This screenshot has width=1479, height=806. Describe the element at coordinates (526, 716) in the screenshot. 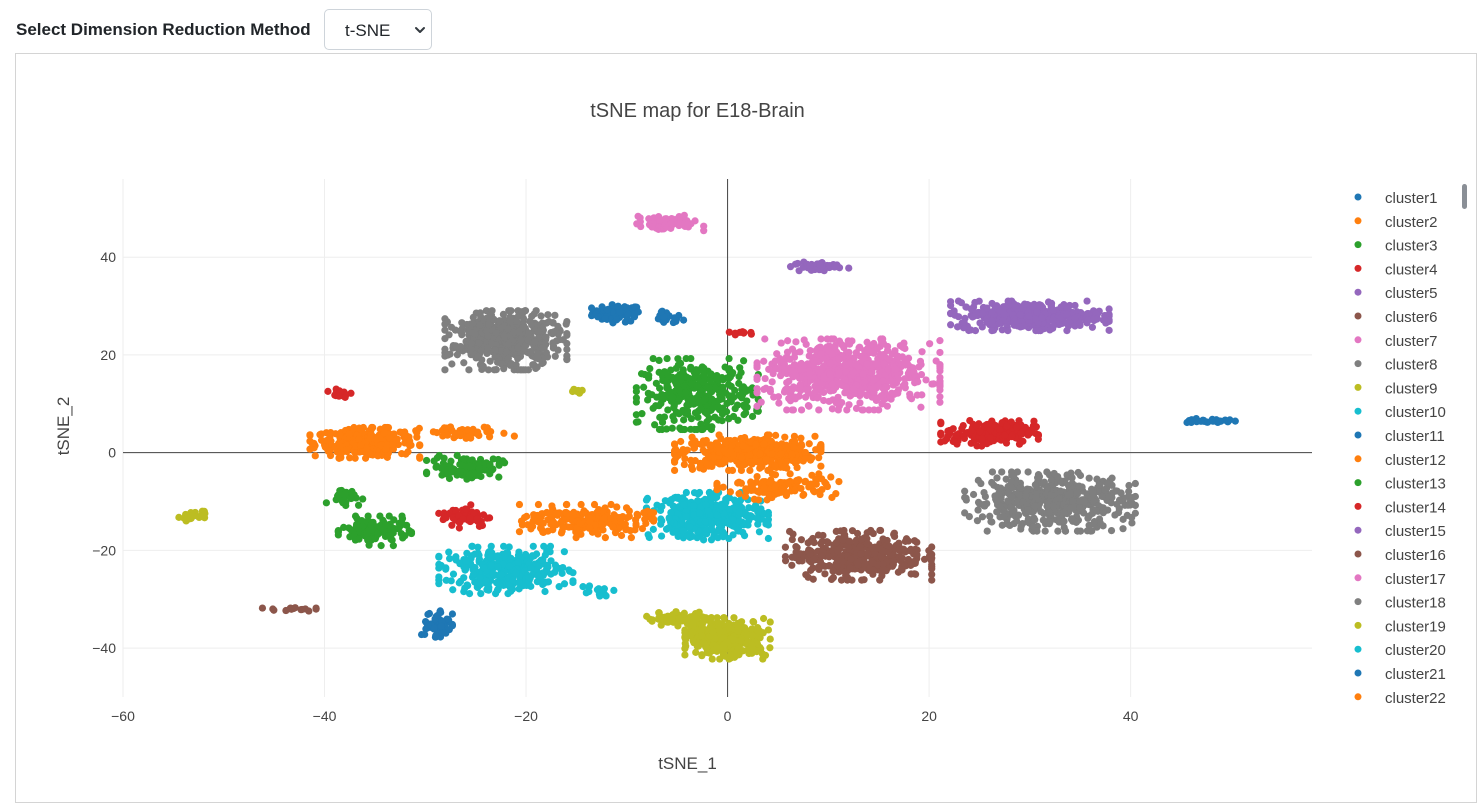

I see `x-tick-label: −20` at that location.